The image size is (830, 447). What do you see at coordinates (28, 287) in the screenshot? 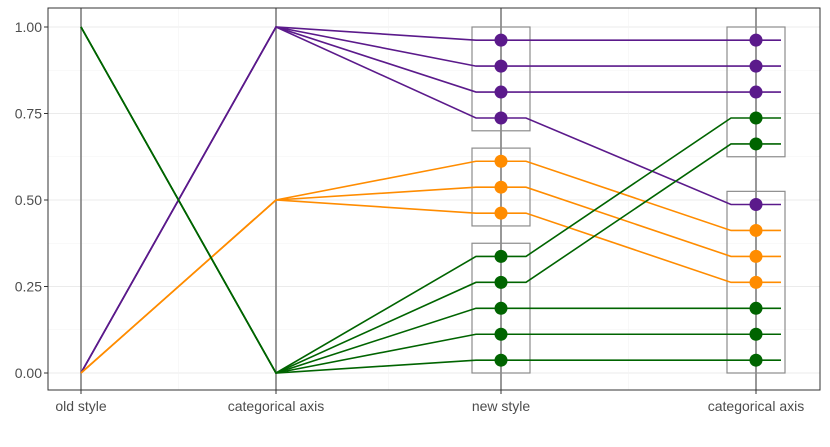
I see `y-tick-label: 0.25` at bounding box center [28, 287].